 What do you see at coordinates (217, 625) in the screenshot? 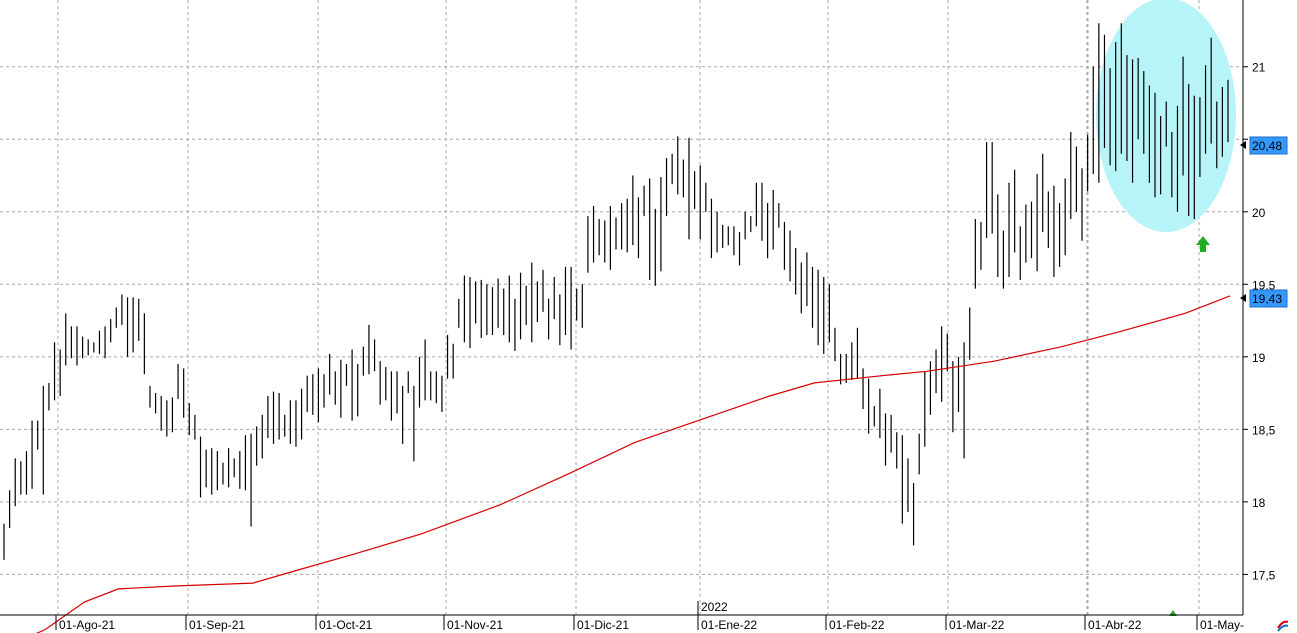
I see `x-tick-label: 01-Sep-21` at bounding box center [217, 625].